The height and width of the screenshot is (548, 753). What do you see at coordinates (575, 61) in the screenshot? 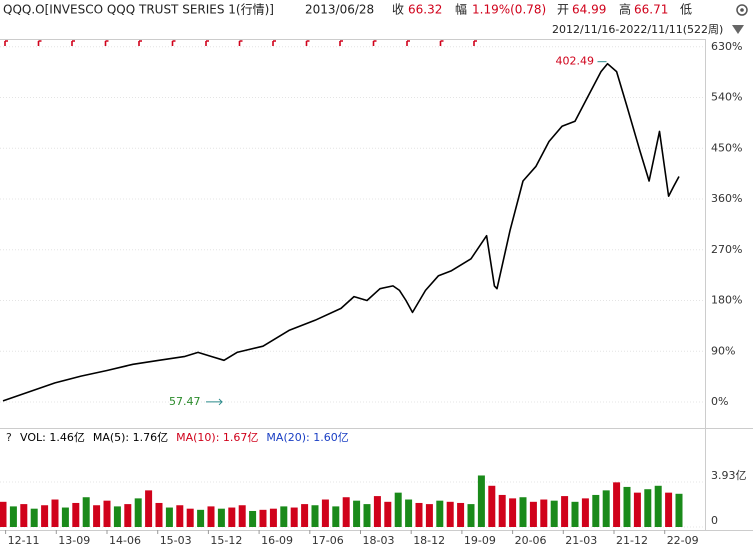
I see `high-annotation: 402.49` at bounding box center [575, 61].